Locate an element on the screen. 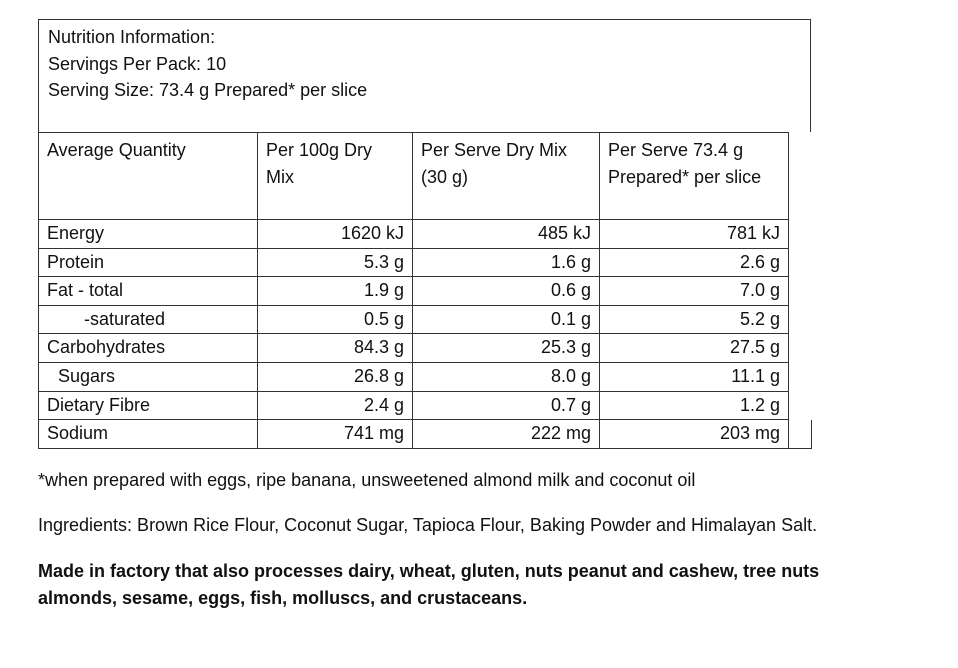 Image resolution: width=958 pixels, height=668 pixels. row-label: -saturated is located at coordinates (148, 319).